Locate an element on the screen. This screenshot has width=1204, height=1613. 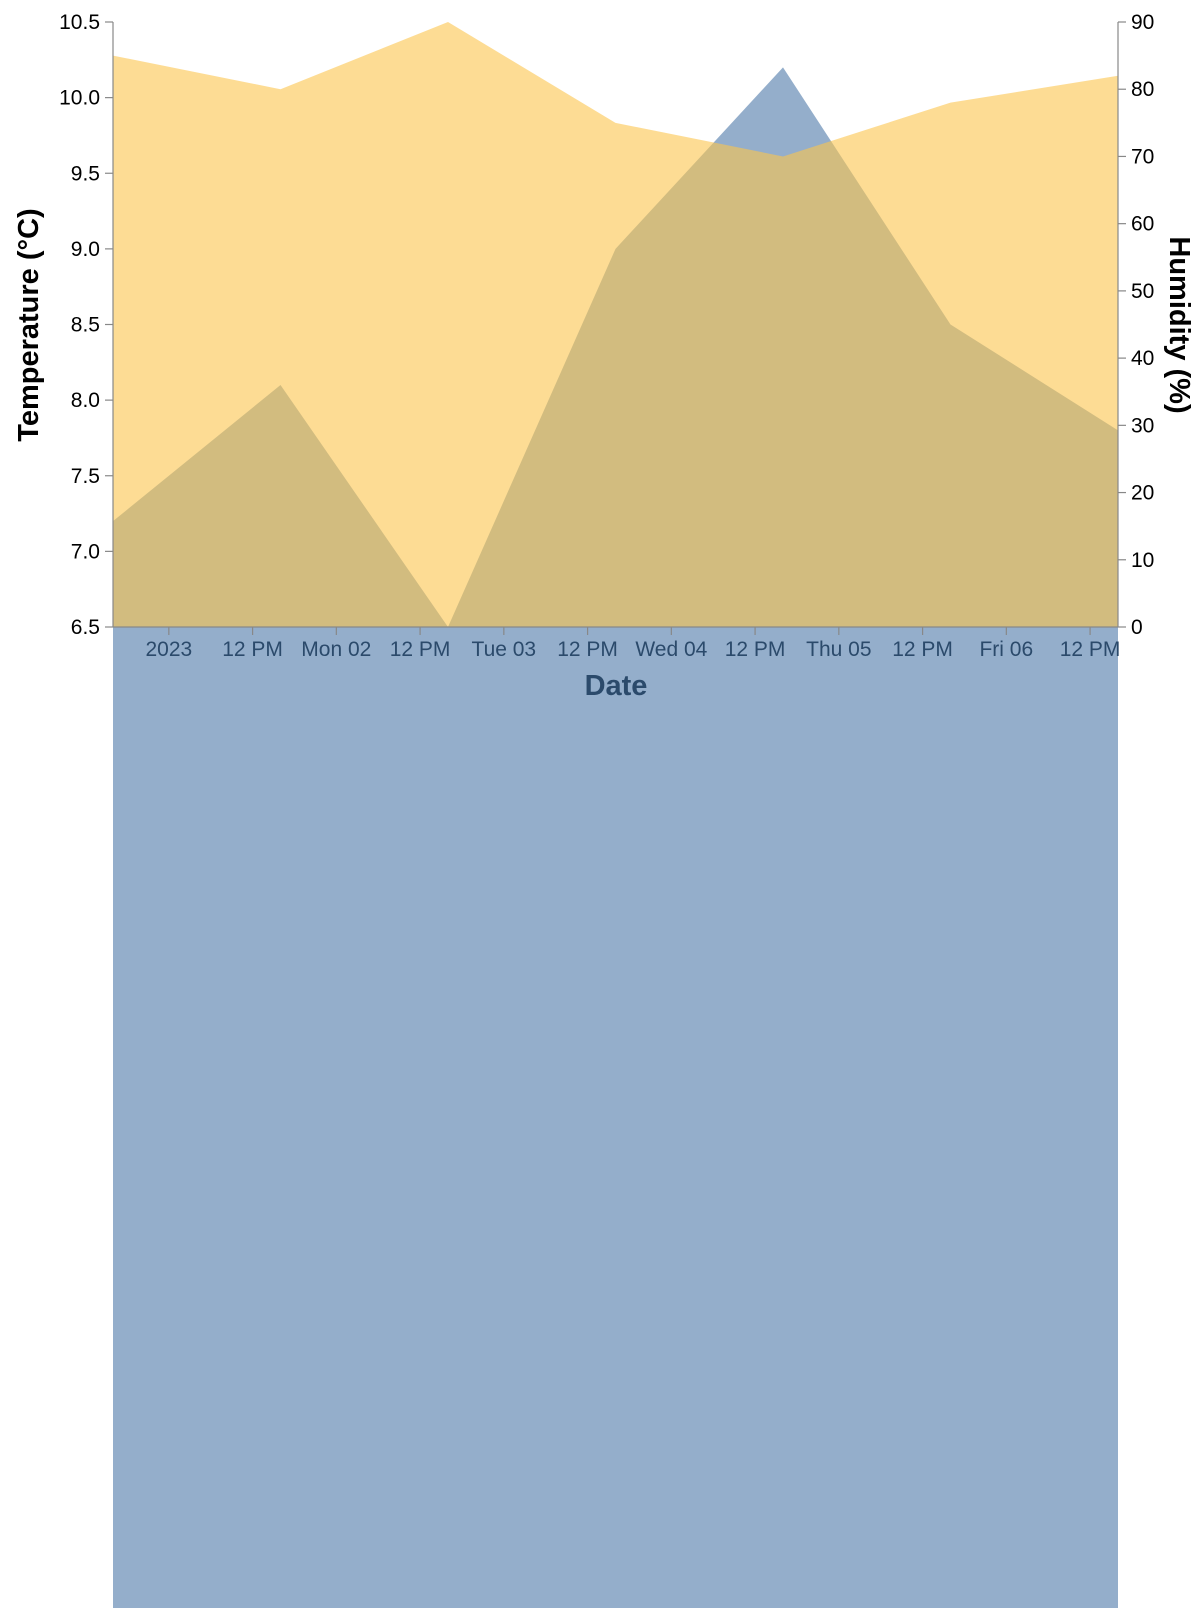
left-tick-label: 9.0 is located at coordinates (85, 249).